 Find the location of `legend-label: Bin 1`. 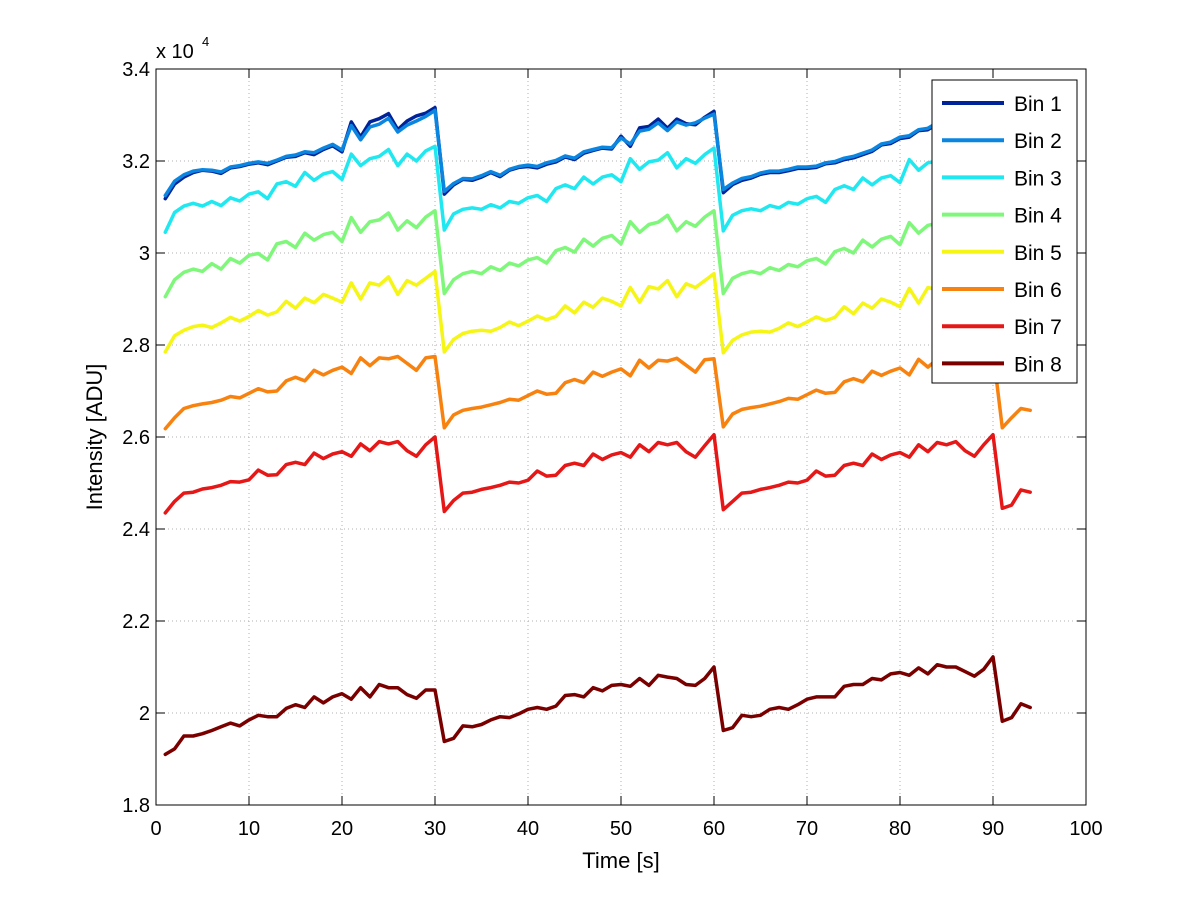

legend-label: Bin 1 is located at coordinates (1038, 104).